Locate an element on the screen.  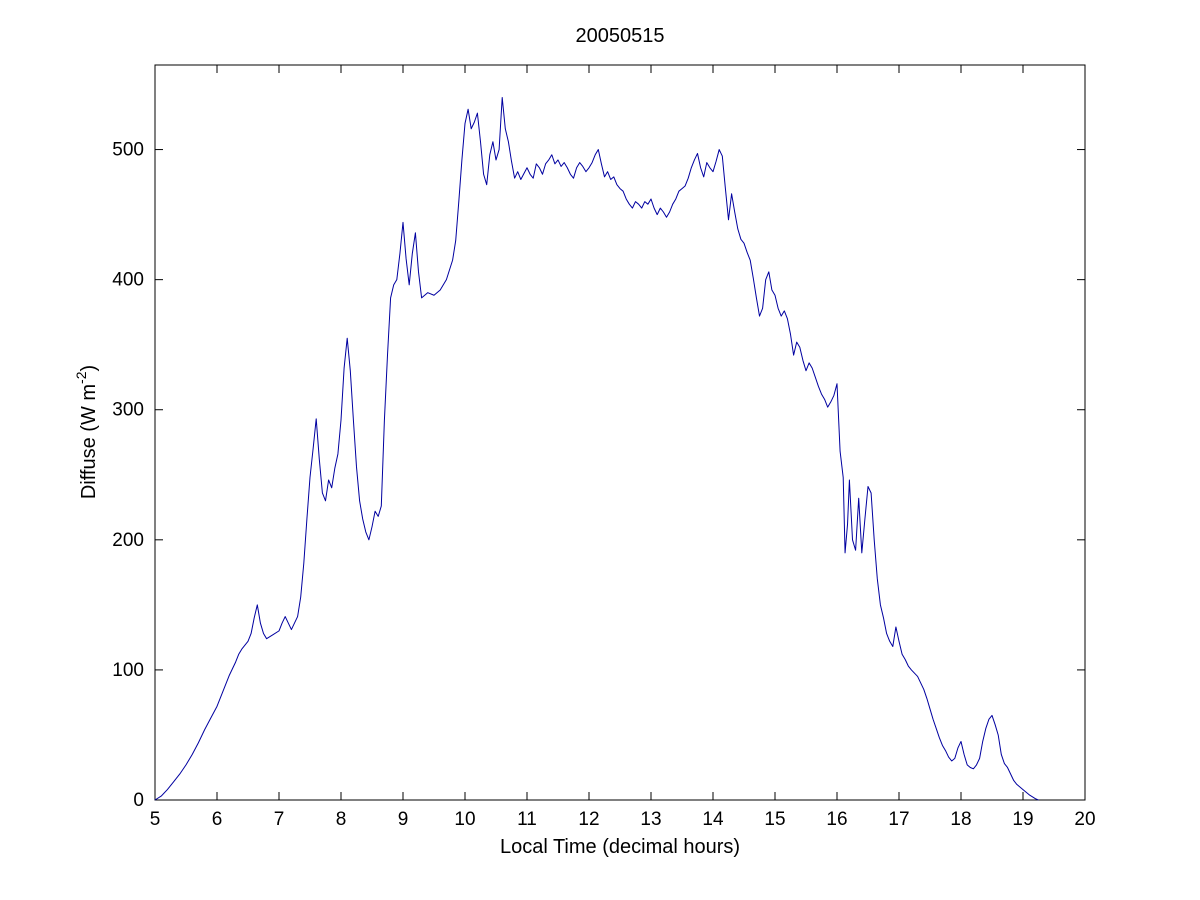
x-tick-label: 6 is located at coordinates (217, 819).